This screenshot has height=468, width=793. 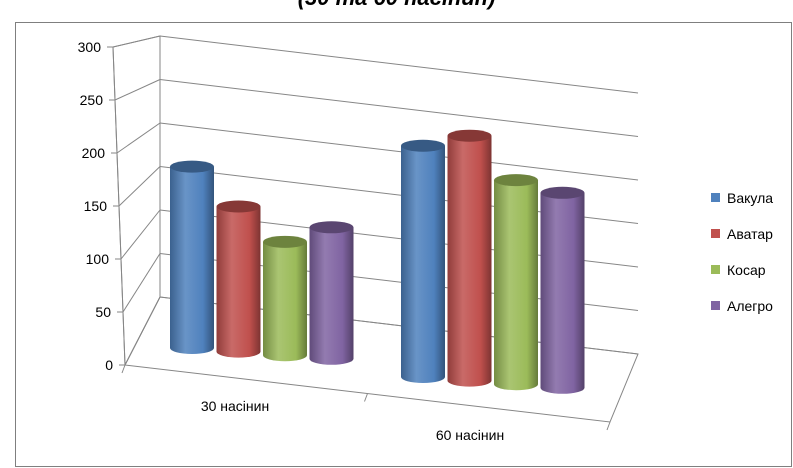 What do you see at coordinates (742, 252) in the screenshot?
I see `legend: Вакула Аватар Косар Алегро` at bounding box center [742, 252].